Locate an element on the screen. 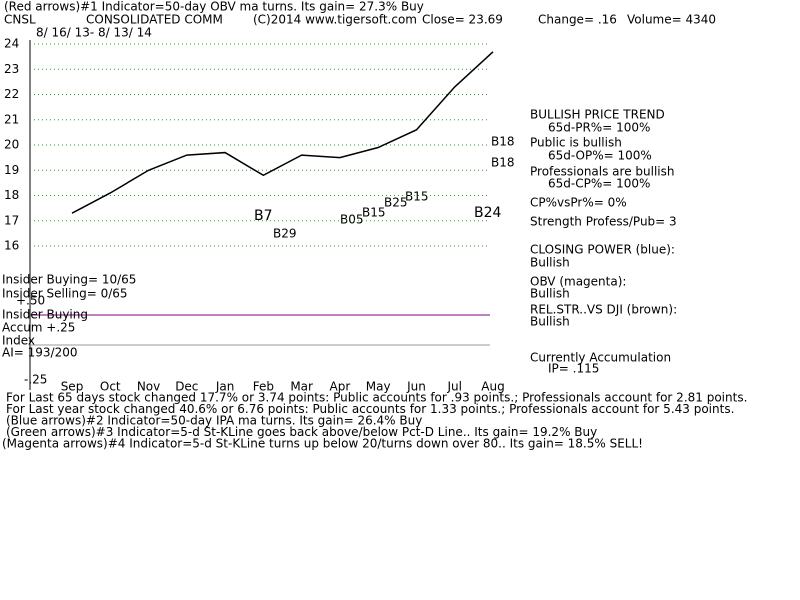 This screenshot has height=600, width=800. x-tick-label: Feb is located at coordinates (263, 387).